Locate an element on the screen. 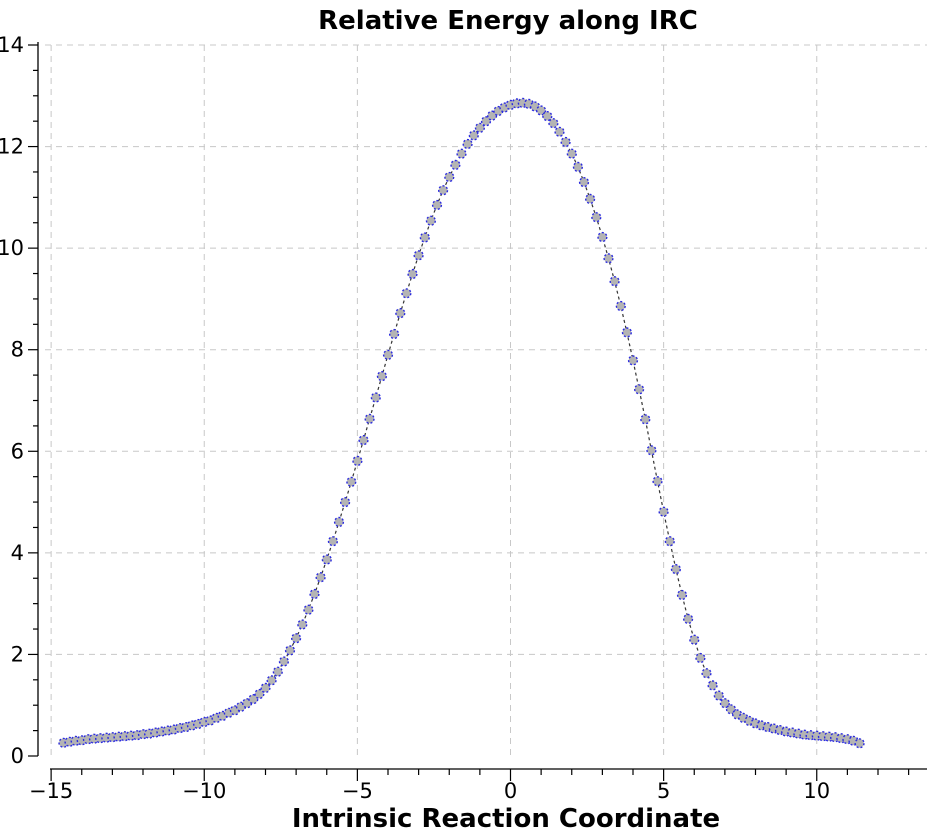 The height and width of the screenshot is (834, 929). x-tick-label: 10 is located at coordinates (816, 791).